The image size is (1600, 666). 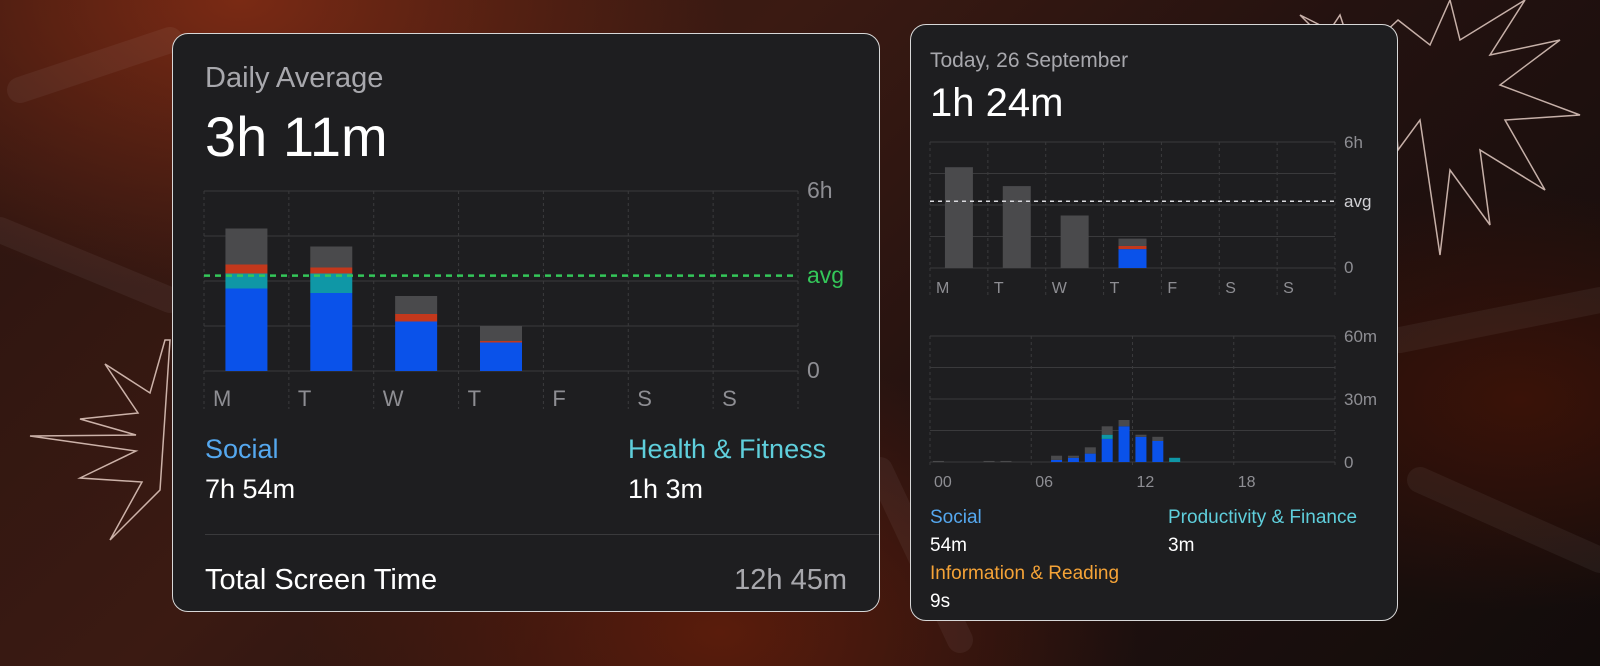 What do you see at coordinates (826, 275) in the screenshot?
I see `average-line-label: avg` at bounding box center [826, 275].